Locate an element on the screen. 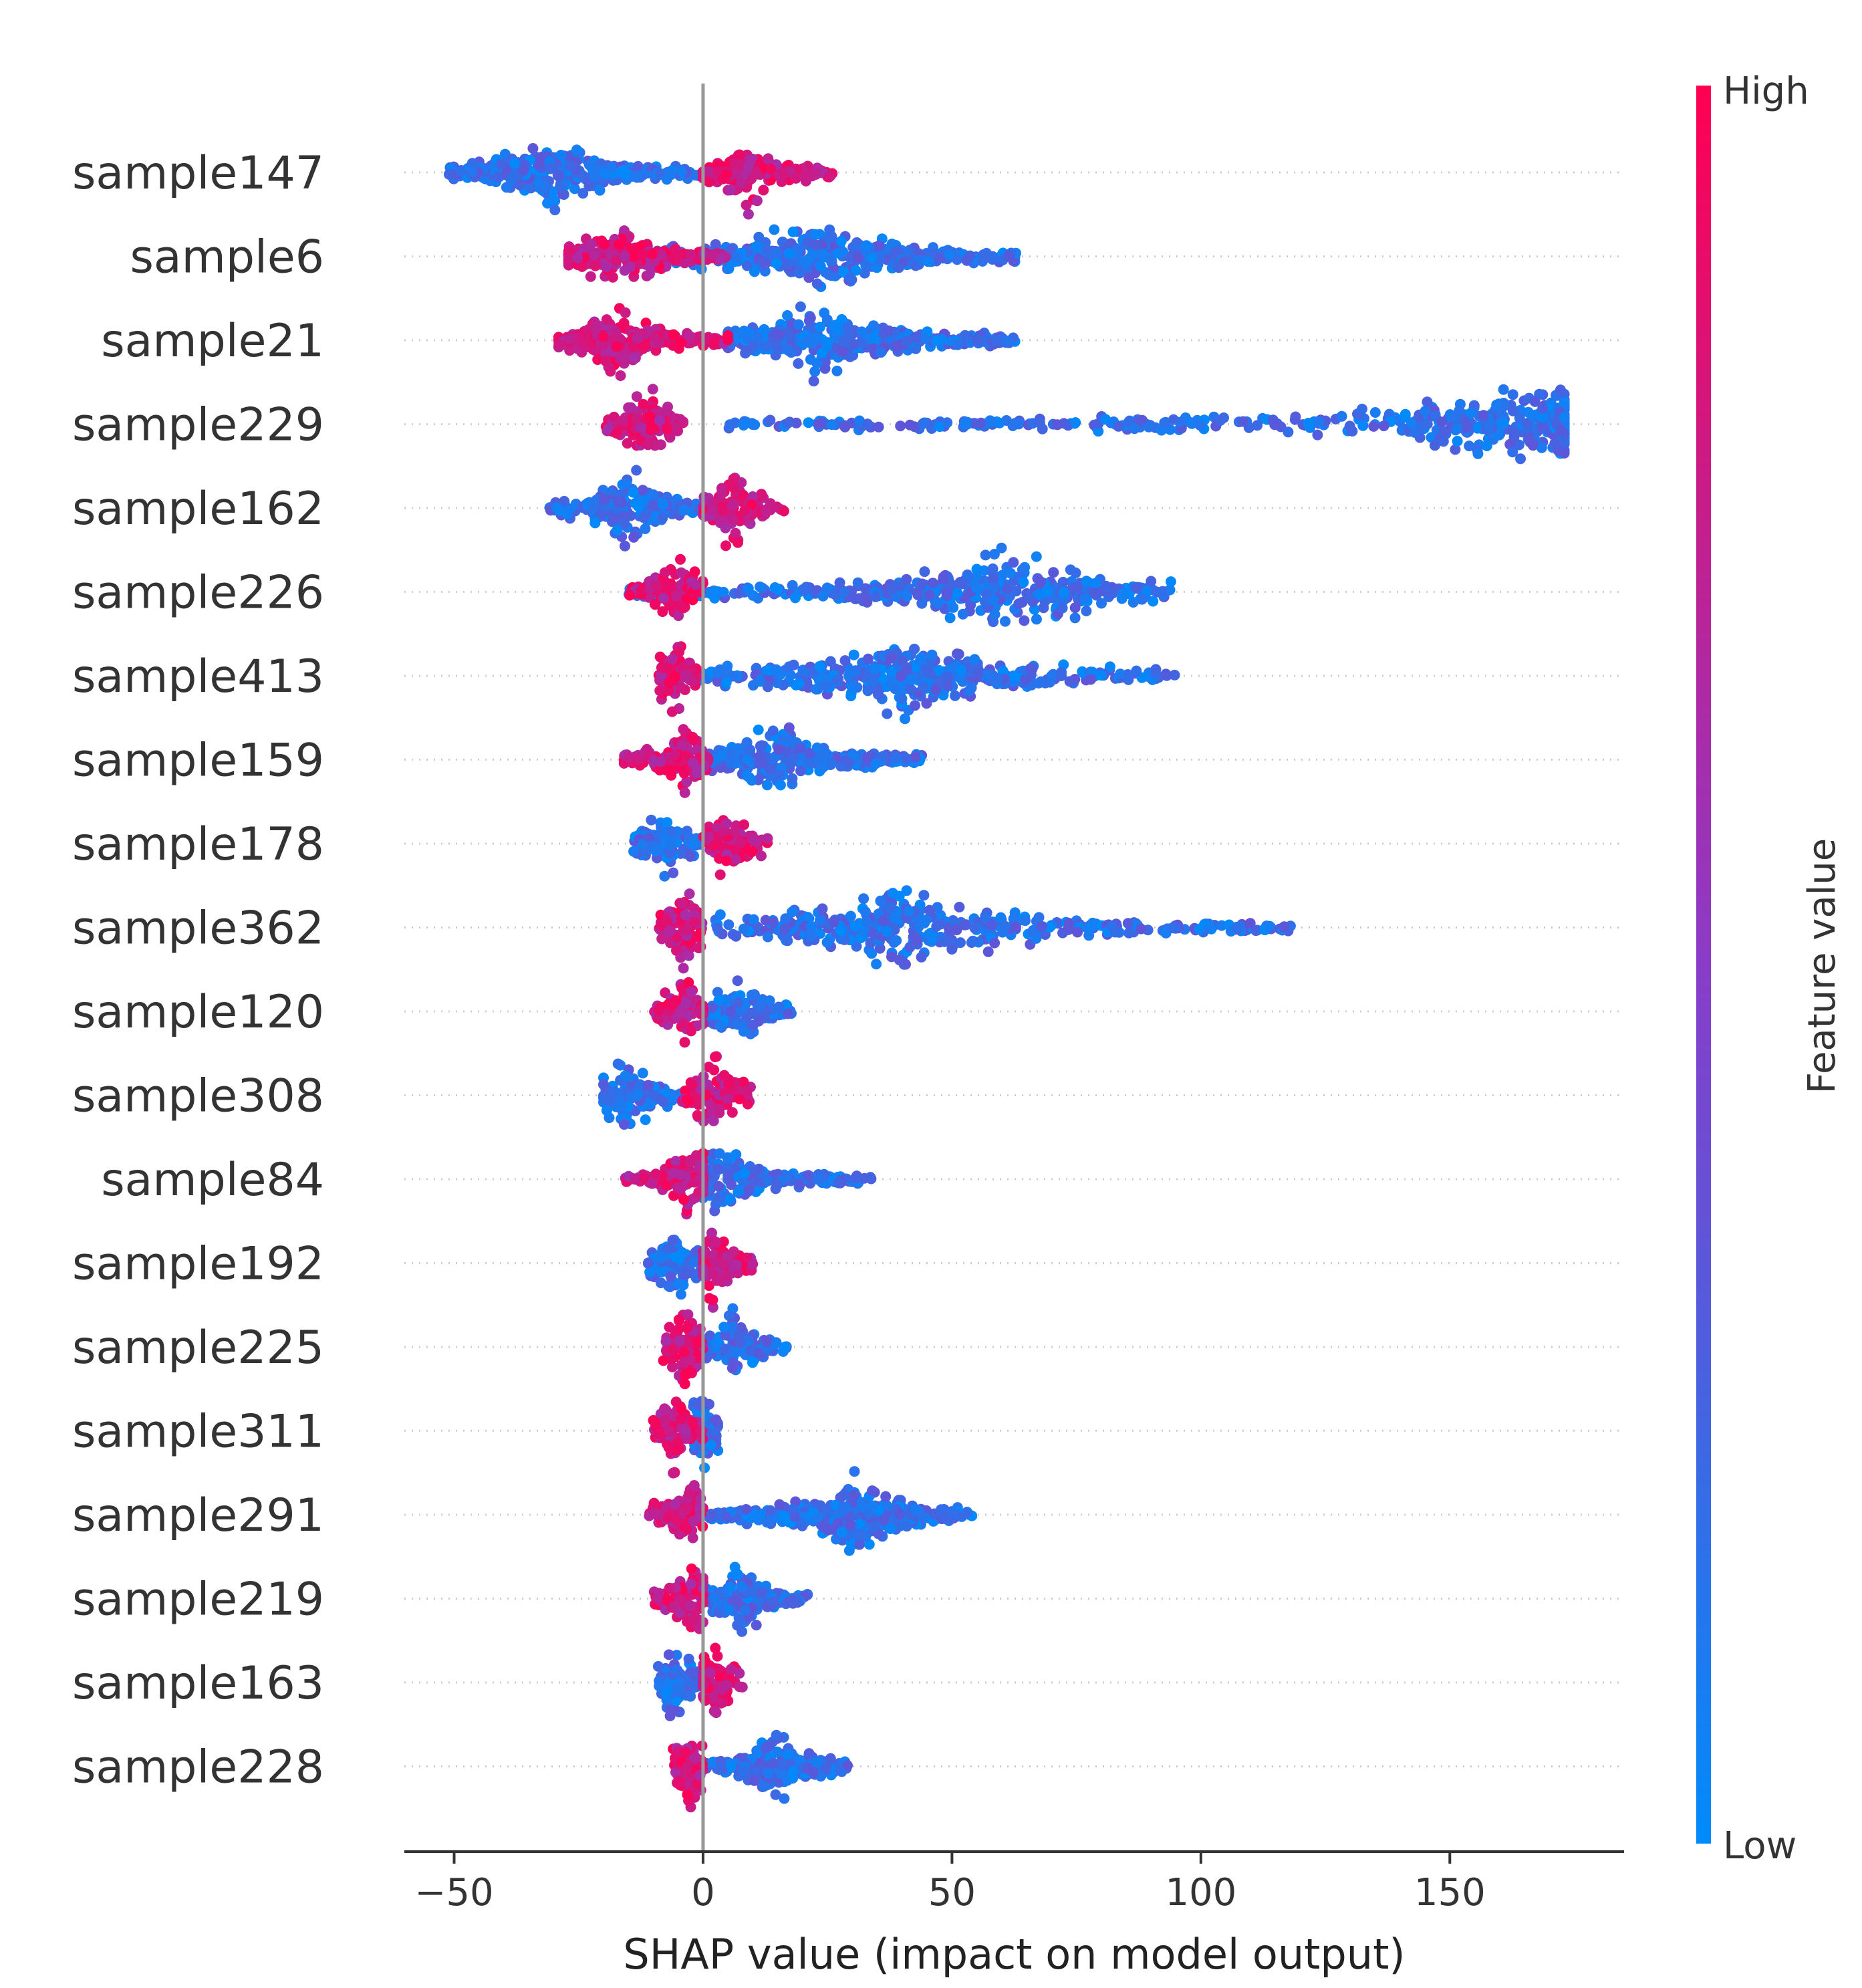 The height and width of the screenshot is (1988, 1862). feature-swarm-sample229 is located at coordinates (1085, 424).